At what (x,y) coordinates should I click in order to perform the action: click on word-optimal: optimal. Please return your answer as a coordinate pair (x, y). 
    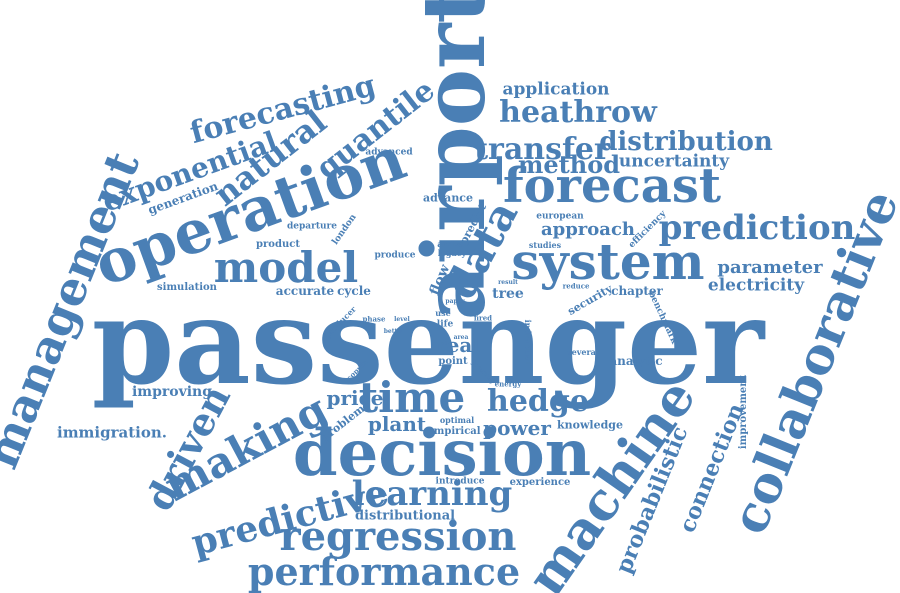
    Looking at the image, I should click on (457, 420).